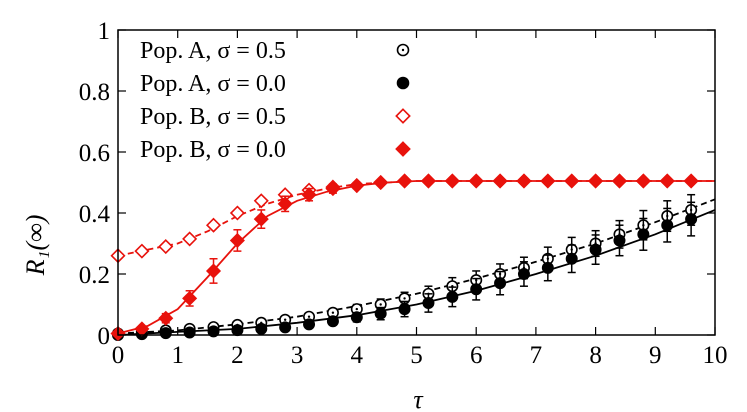 This screenshot has height=412, width=747. What do you see at coordinates (213, 84) in the screenshot?
I see `legend-entry-label: Pop. A, σ = 0.0` at bounding box center [213, 84].